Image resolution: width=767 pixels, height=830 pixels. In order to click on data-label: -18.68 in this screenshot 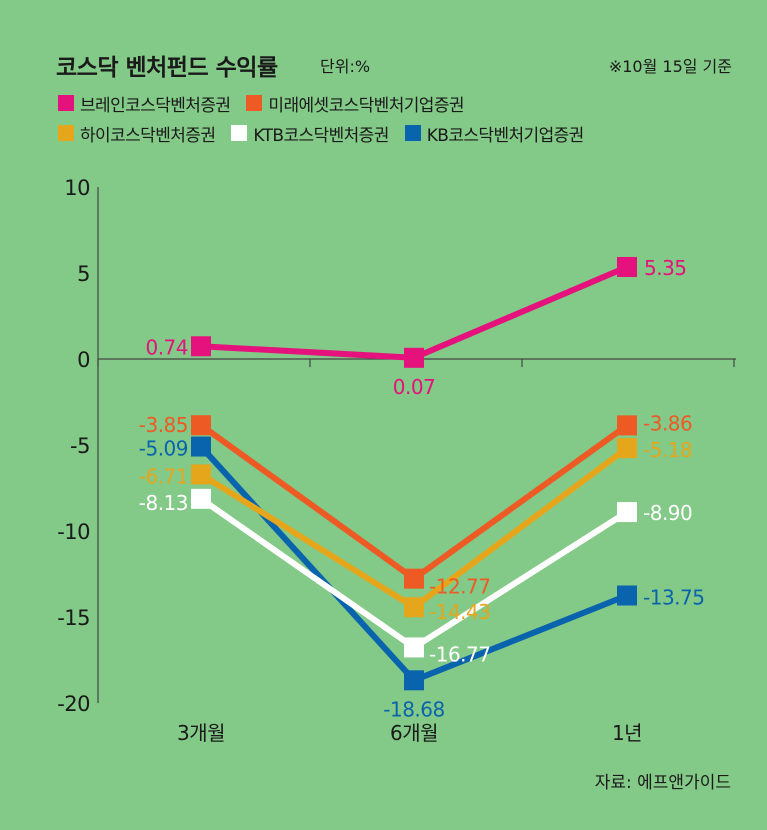, I will do `click(413, 709)`.